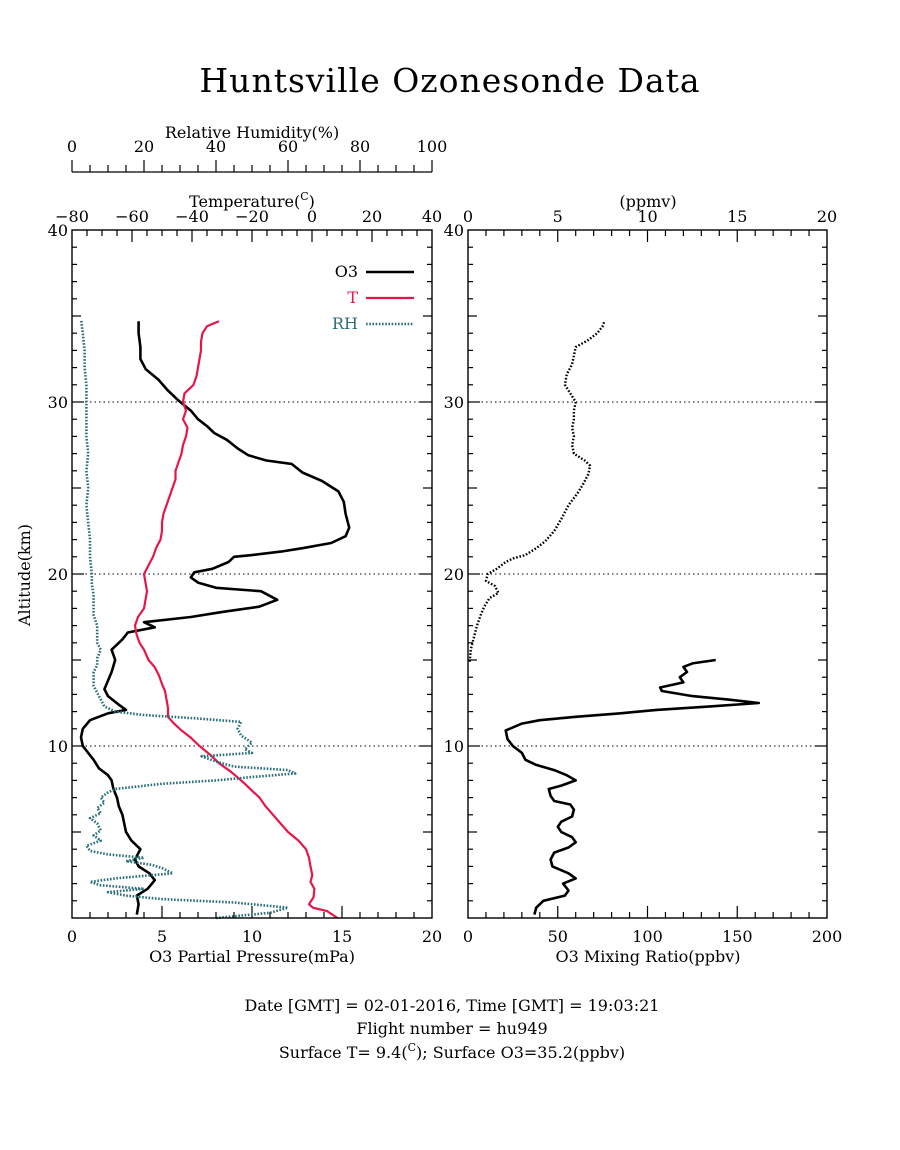 Image resolution: width=900 pixels, height=1150 pixels. Describe the element at coordinates (647, 956) in the screenshot. I see `o3-mixing-ratio-axis-label: O3 Mixing Ratio(ppbv)` at that location.